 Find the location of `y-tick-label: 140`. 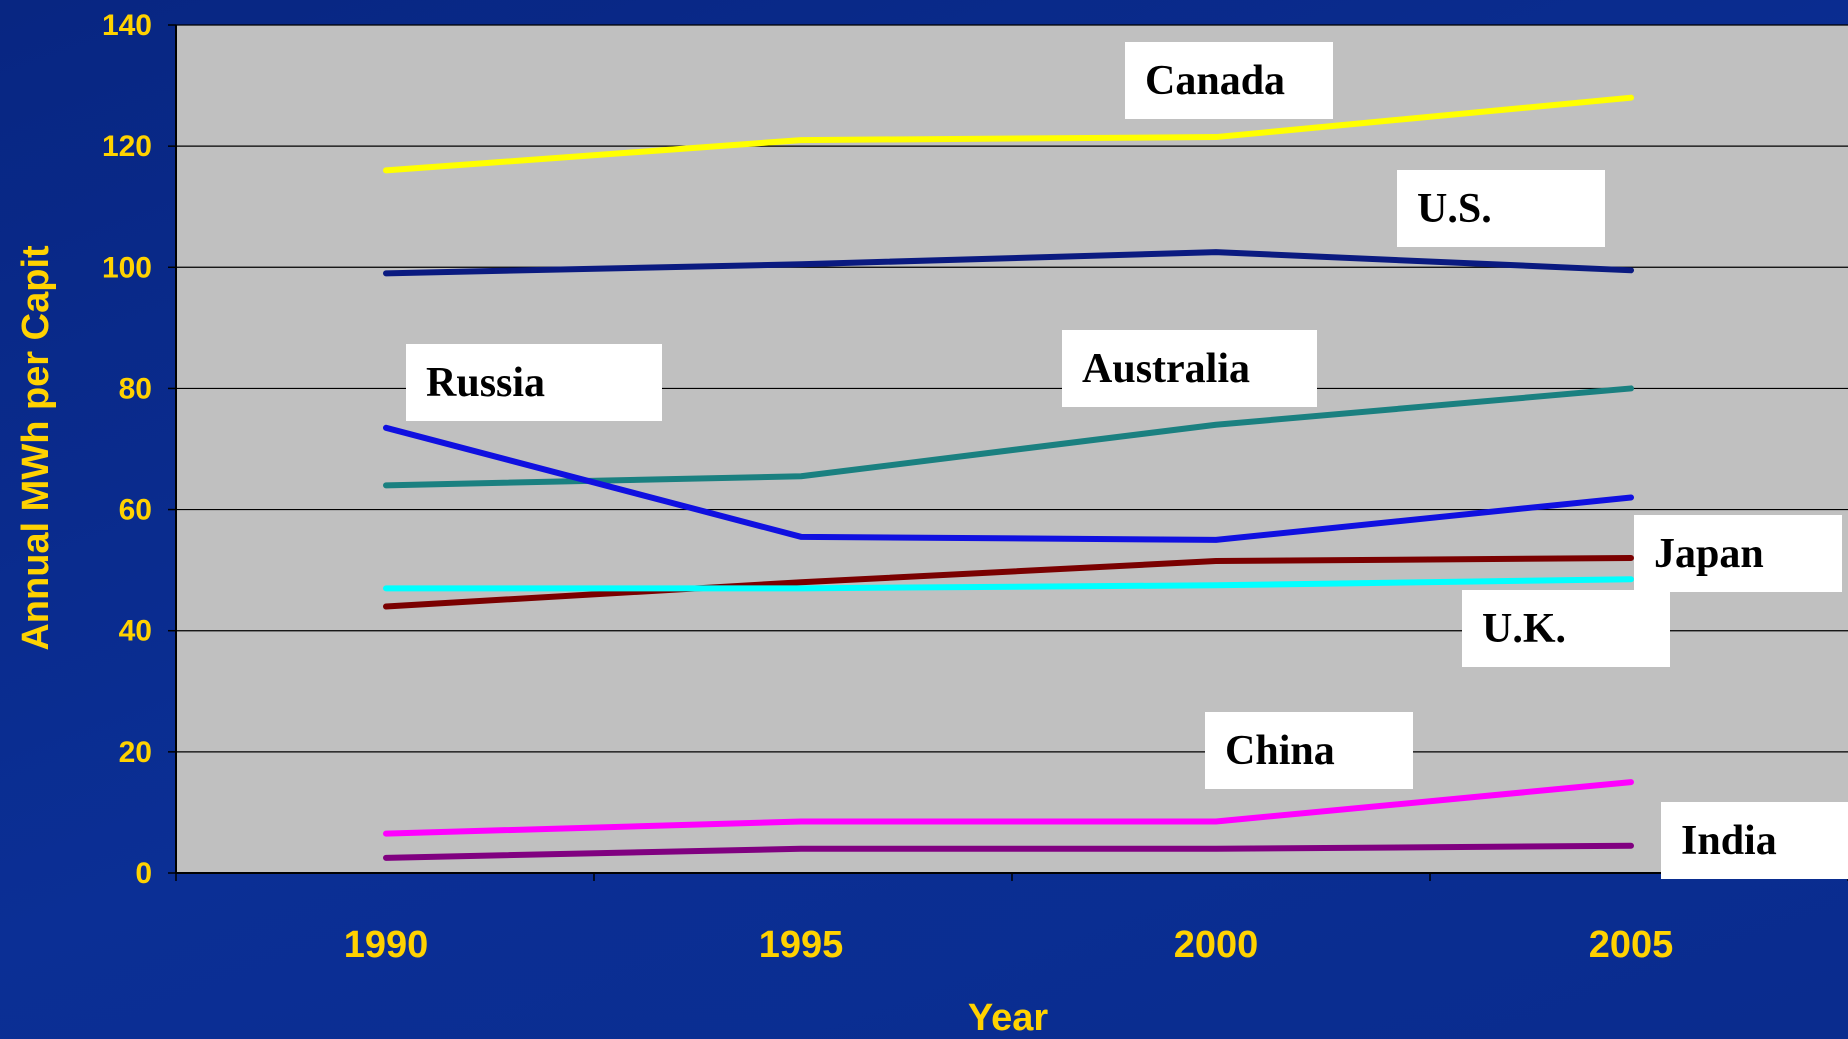

y-tick-label: 140 is located at coordinates (127, 25).